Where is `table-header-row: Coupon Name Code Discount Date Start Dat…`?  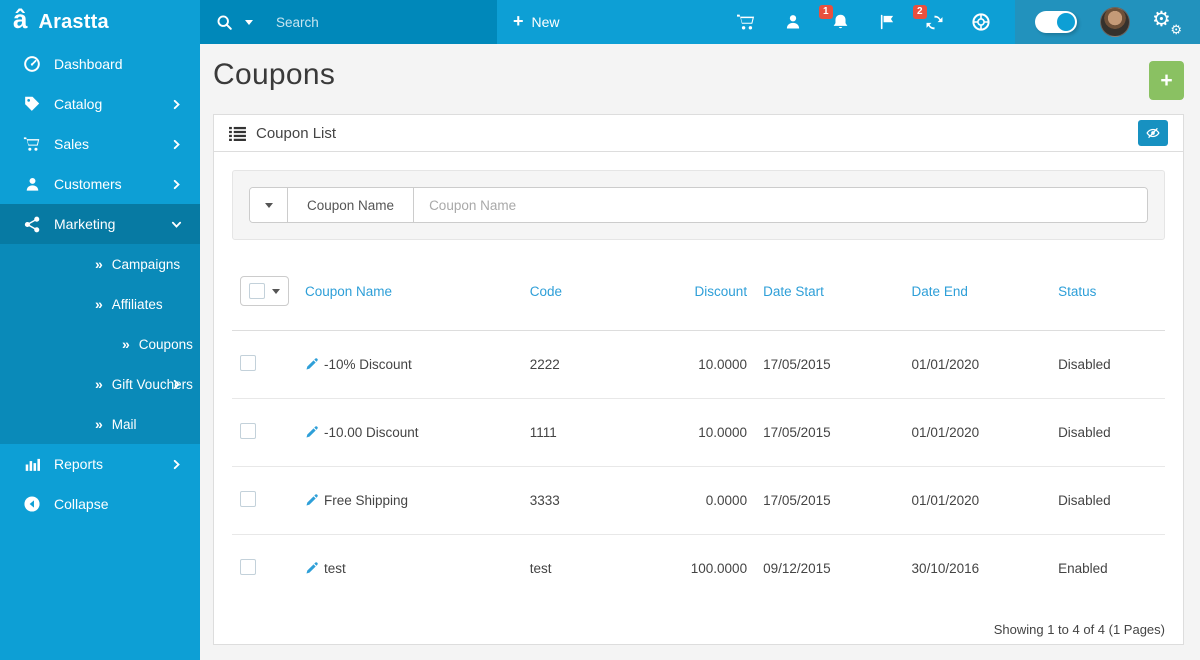 table-header-row: Coupon Name Code Discount Date Start Dat… is located at coordinates (698, 300).